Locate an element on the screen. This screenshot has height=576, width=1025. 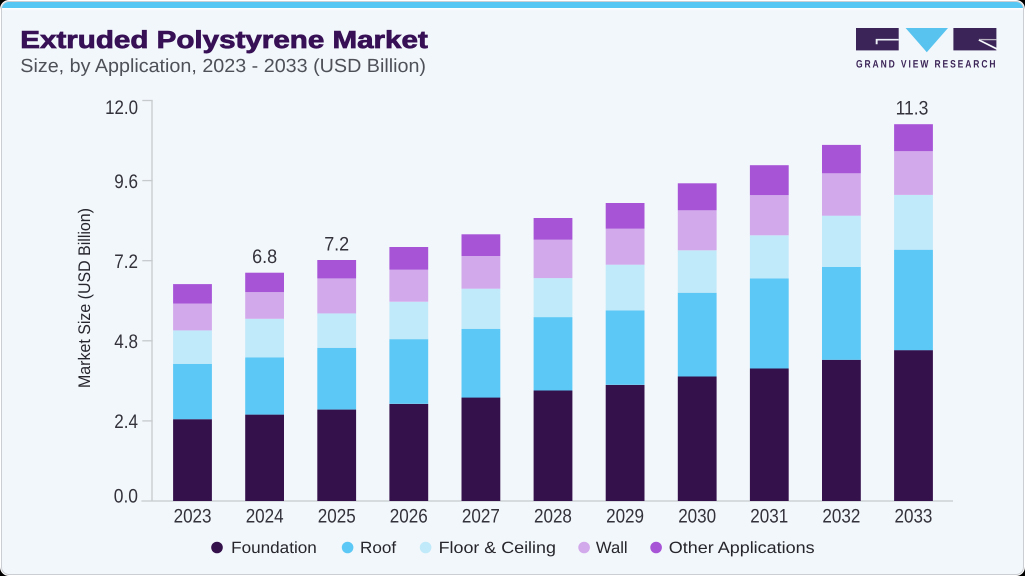
svg-text: GRAND VIEW RESEARCH is located at coordinates (926, 65).